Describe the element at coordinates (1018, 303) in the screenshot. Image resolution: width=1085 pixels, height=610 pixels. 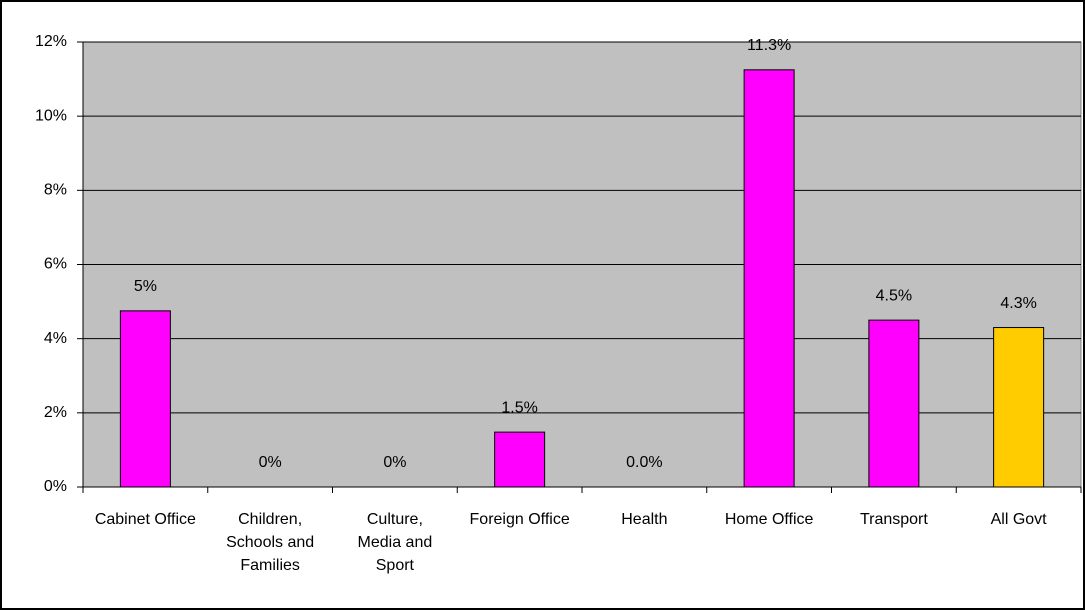
I see `data-label: 4.3%` at that location.